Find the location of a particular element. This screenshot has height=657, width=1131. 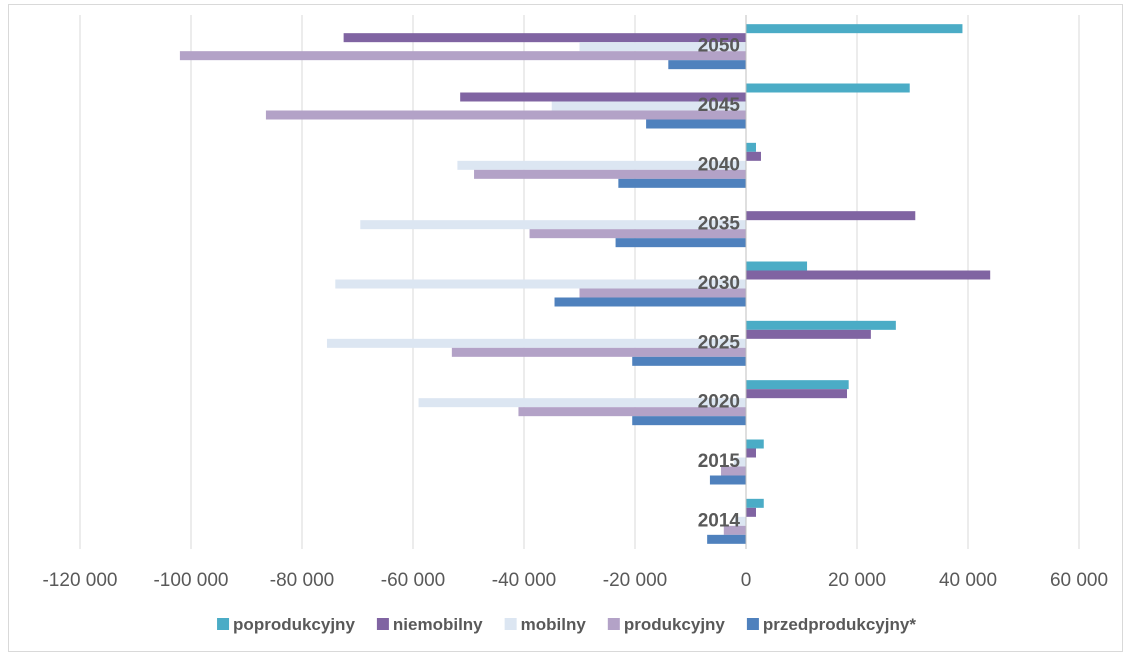

bar-poprodukcyjny-2050 is located at coordinates (854, 29).